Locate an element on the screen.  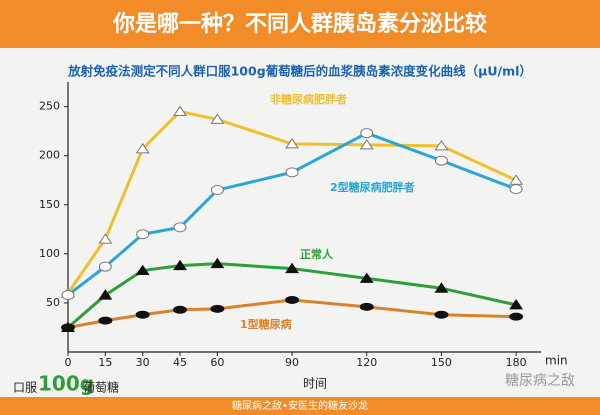
series-label: 非糖尿病肥胖者 is located at coordinates (308, 99).